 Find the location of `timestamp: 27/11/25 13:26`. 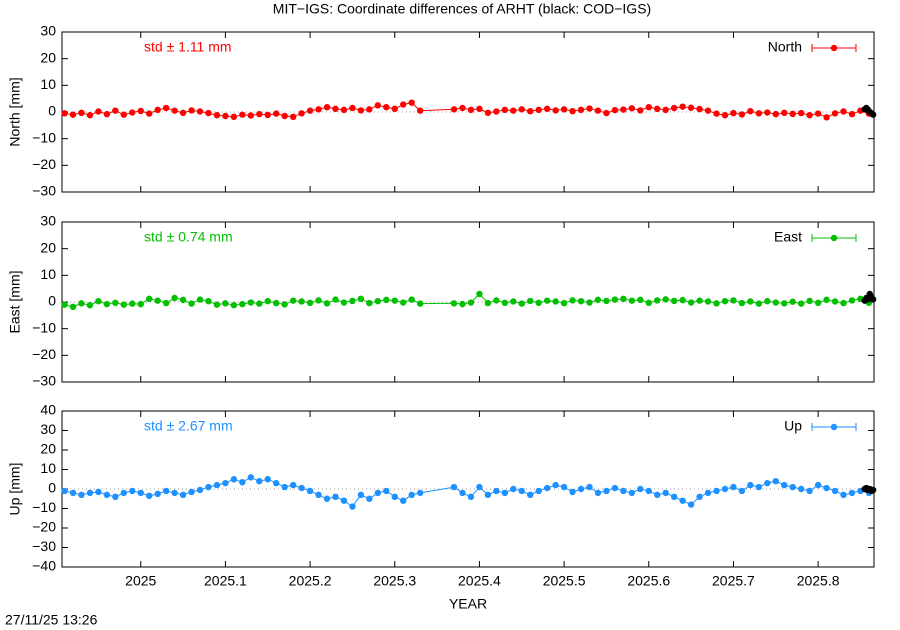

timestamp: 27/11/25 13:26 is located at coordinates (51, 620).